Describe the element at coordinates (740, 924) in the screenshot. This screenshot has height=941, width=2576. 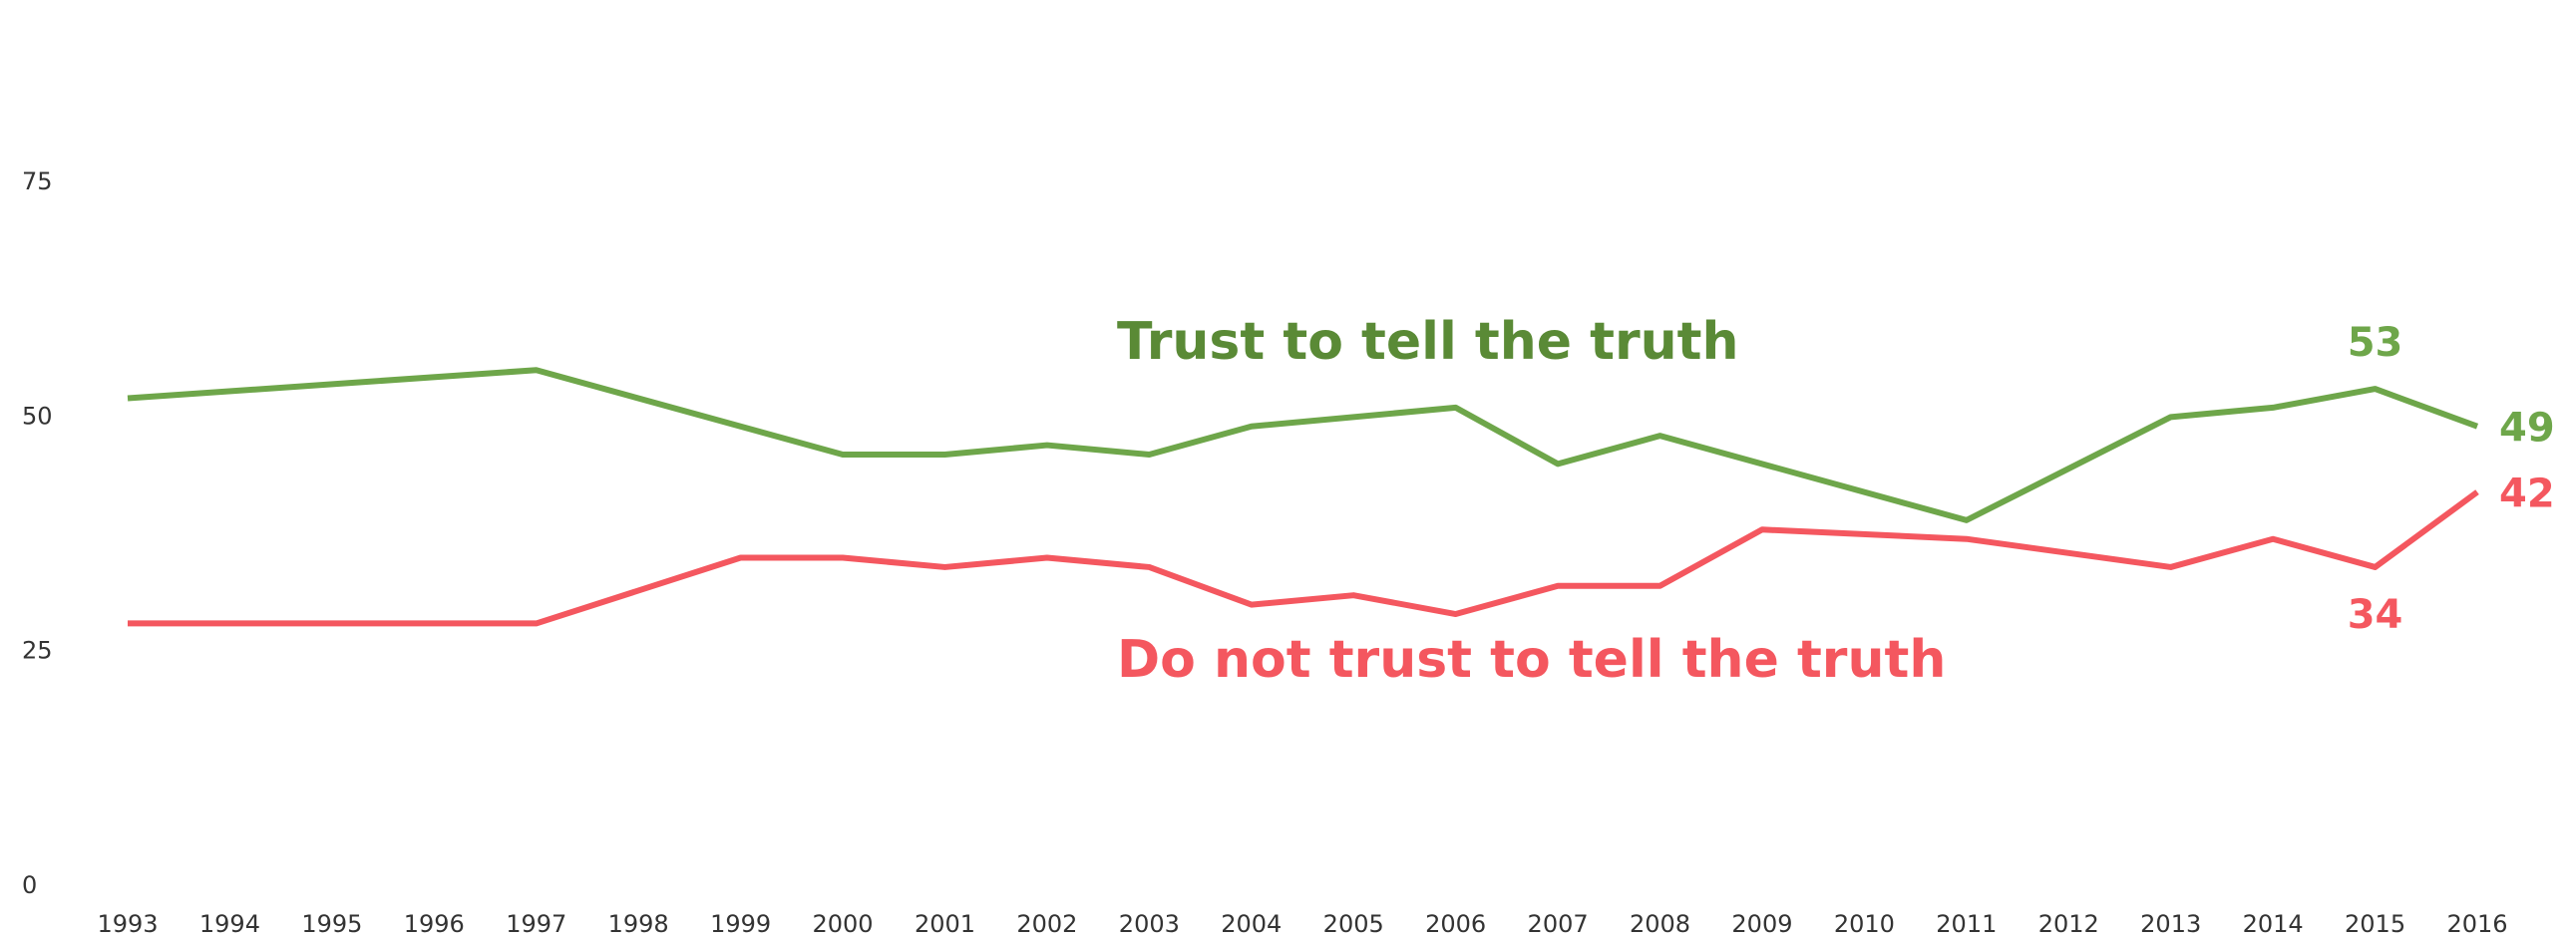
I see `x-tick-label: 1999` at that location.